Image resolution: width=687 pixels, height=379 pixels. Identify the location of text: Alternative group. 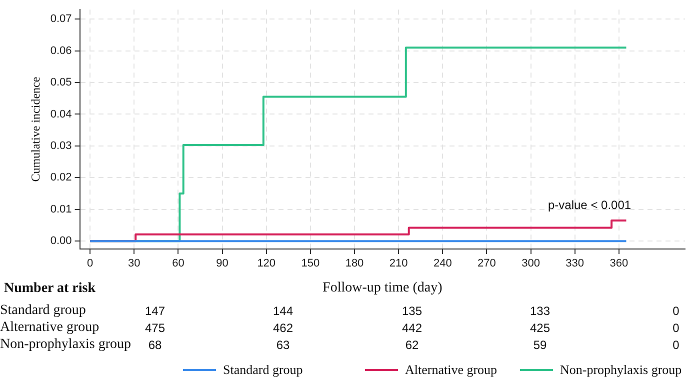
(50, 328).